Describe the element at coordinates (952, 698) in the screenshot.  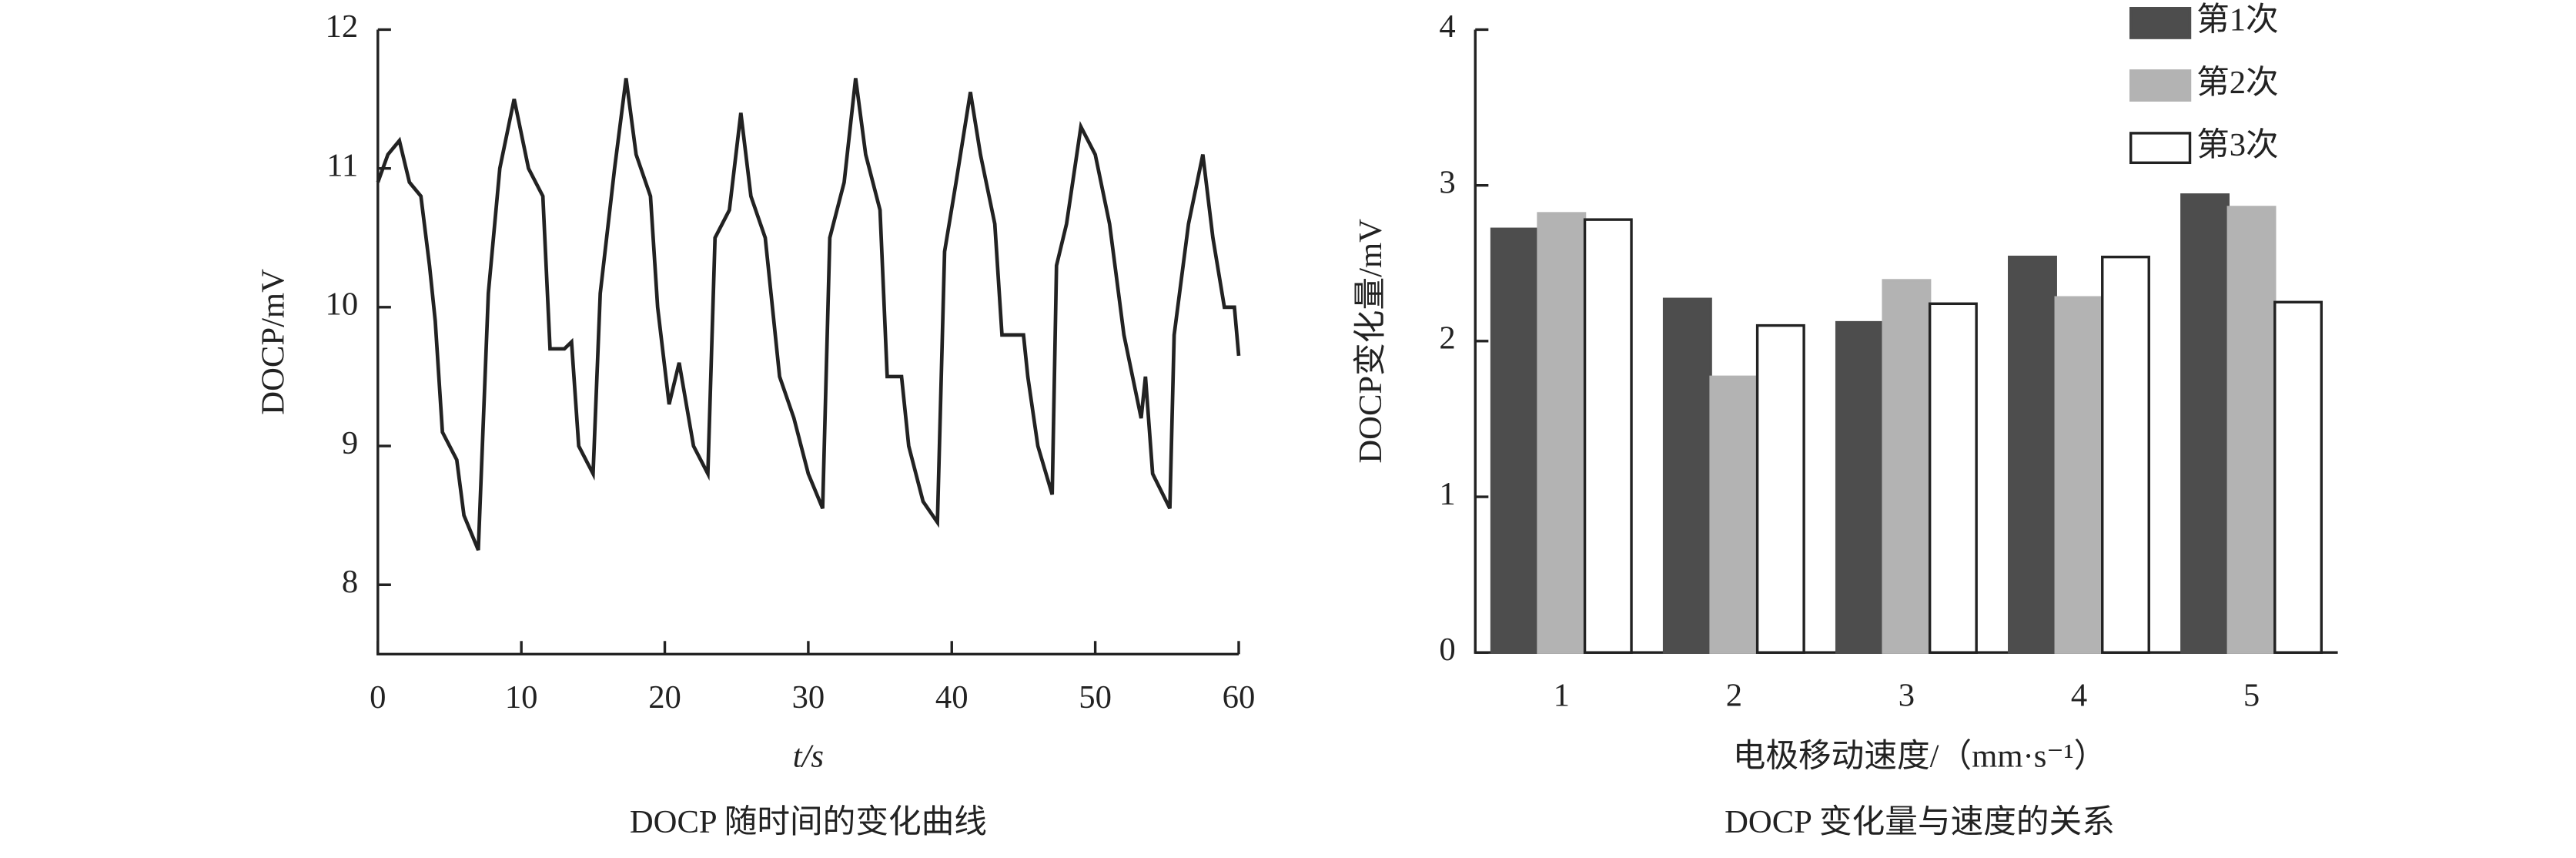
I see `x-tick-label: 40` at that location.